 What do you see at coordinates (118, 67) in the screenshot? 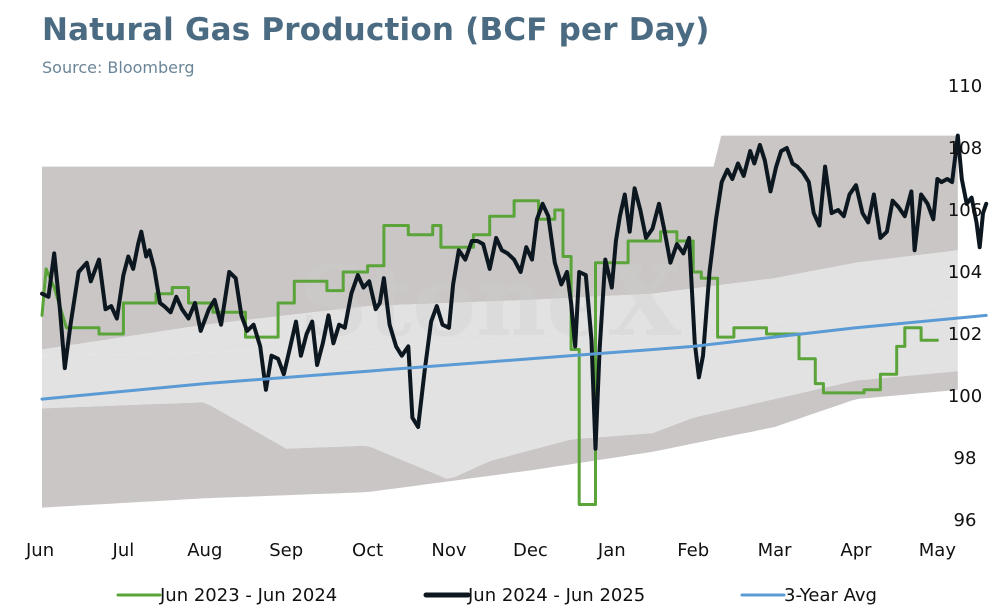
I see `chart-subtitle: Source: Bloomberg` at bounding box center [118, 67].